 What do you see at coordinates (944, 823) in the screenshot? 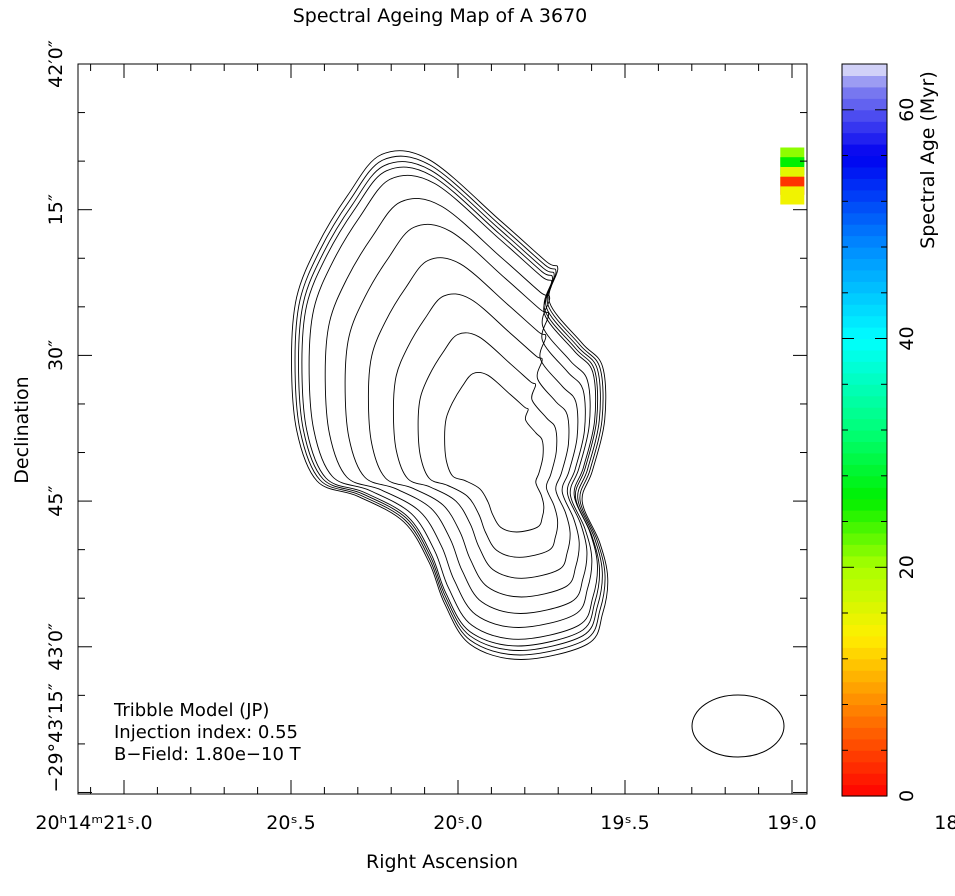
I see `x-tick-label: 18ˢ.5` at bounding box center [944, 823].